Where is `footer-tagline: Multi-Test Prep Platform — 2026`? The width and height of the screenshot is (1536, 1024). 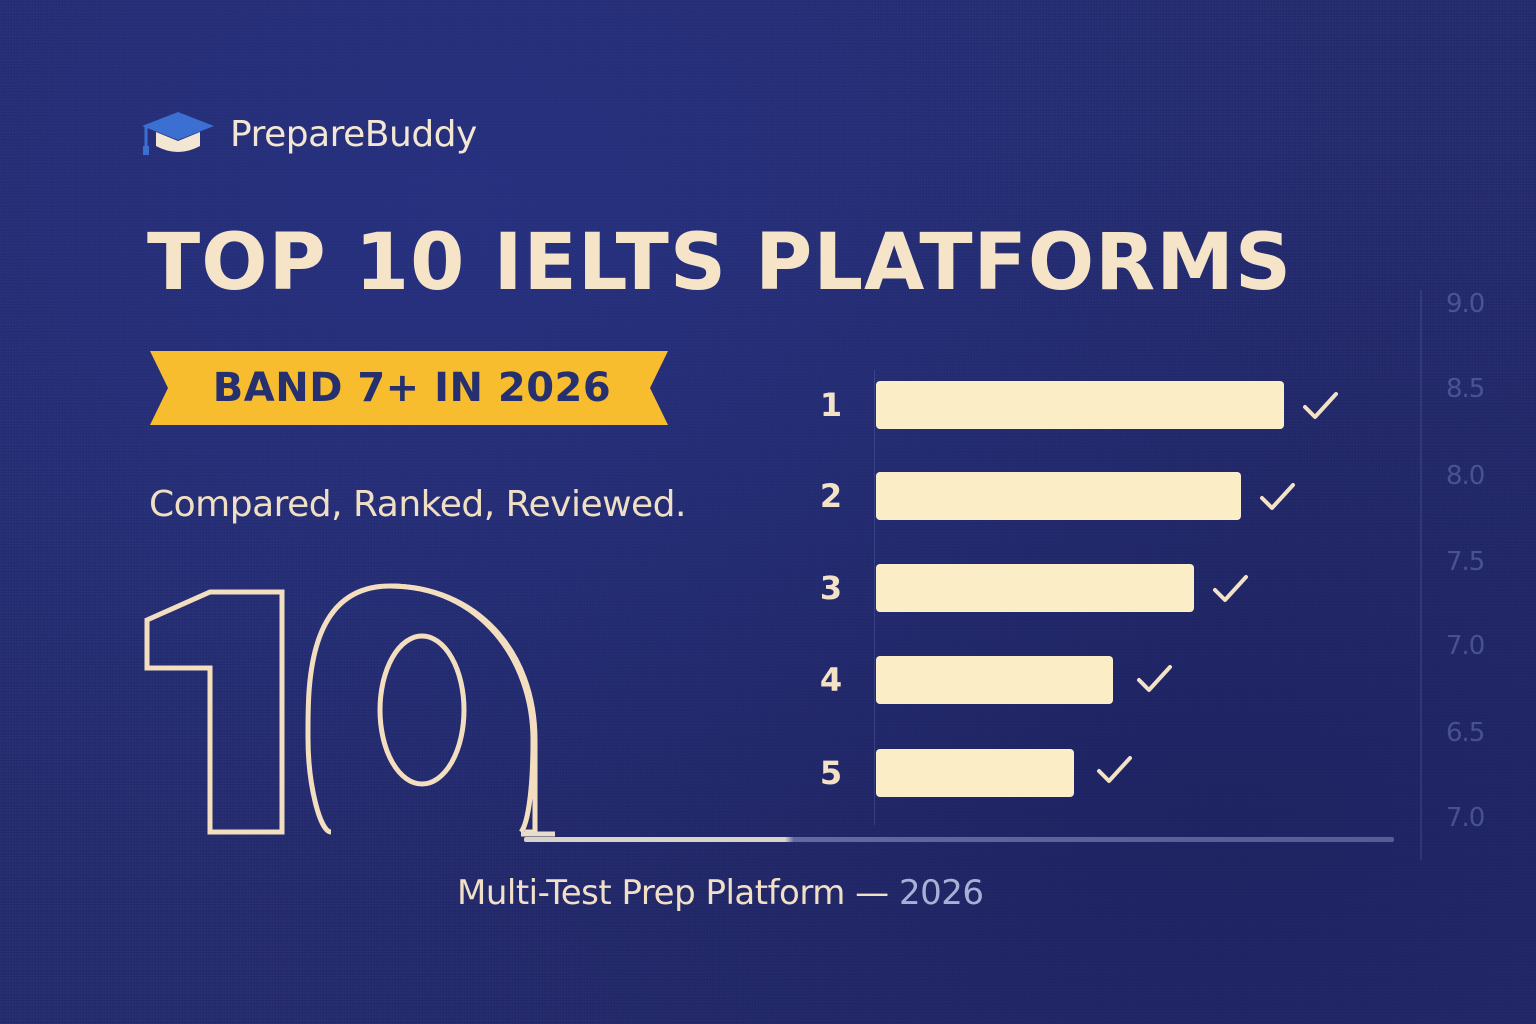 footer-tagline: Multi-Test Prep Platform — 2026 is located at coordinates (720, 893).